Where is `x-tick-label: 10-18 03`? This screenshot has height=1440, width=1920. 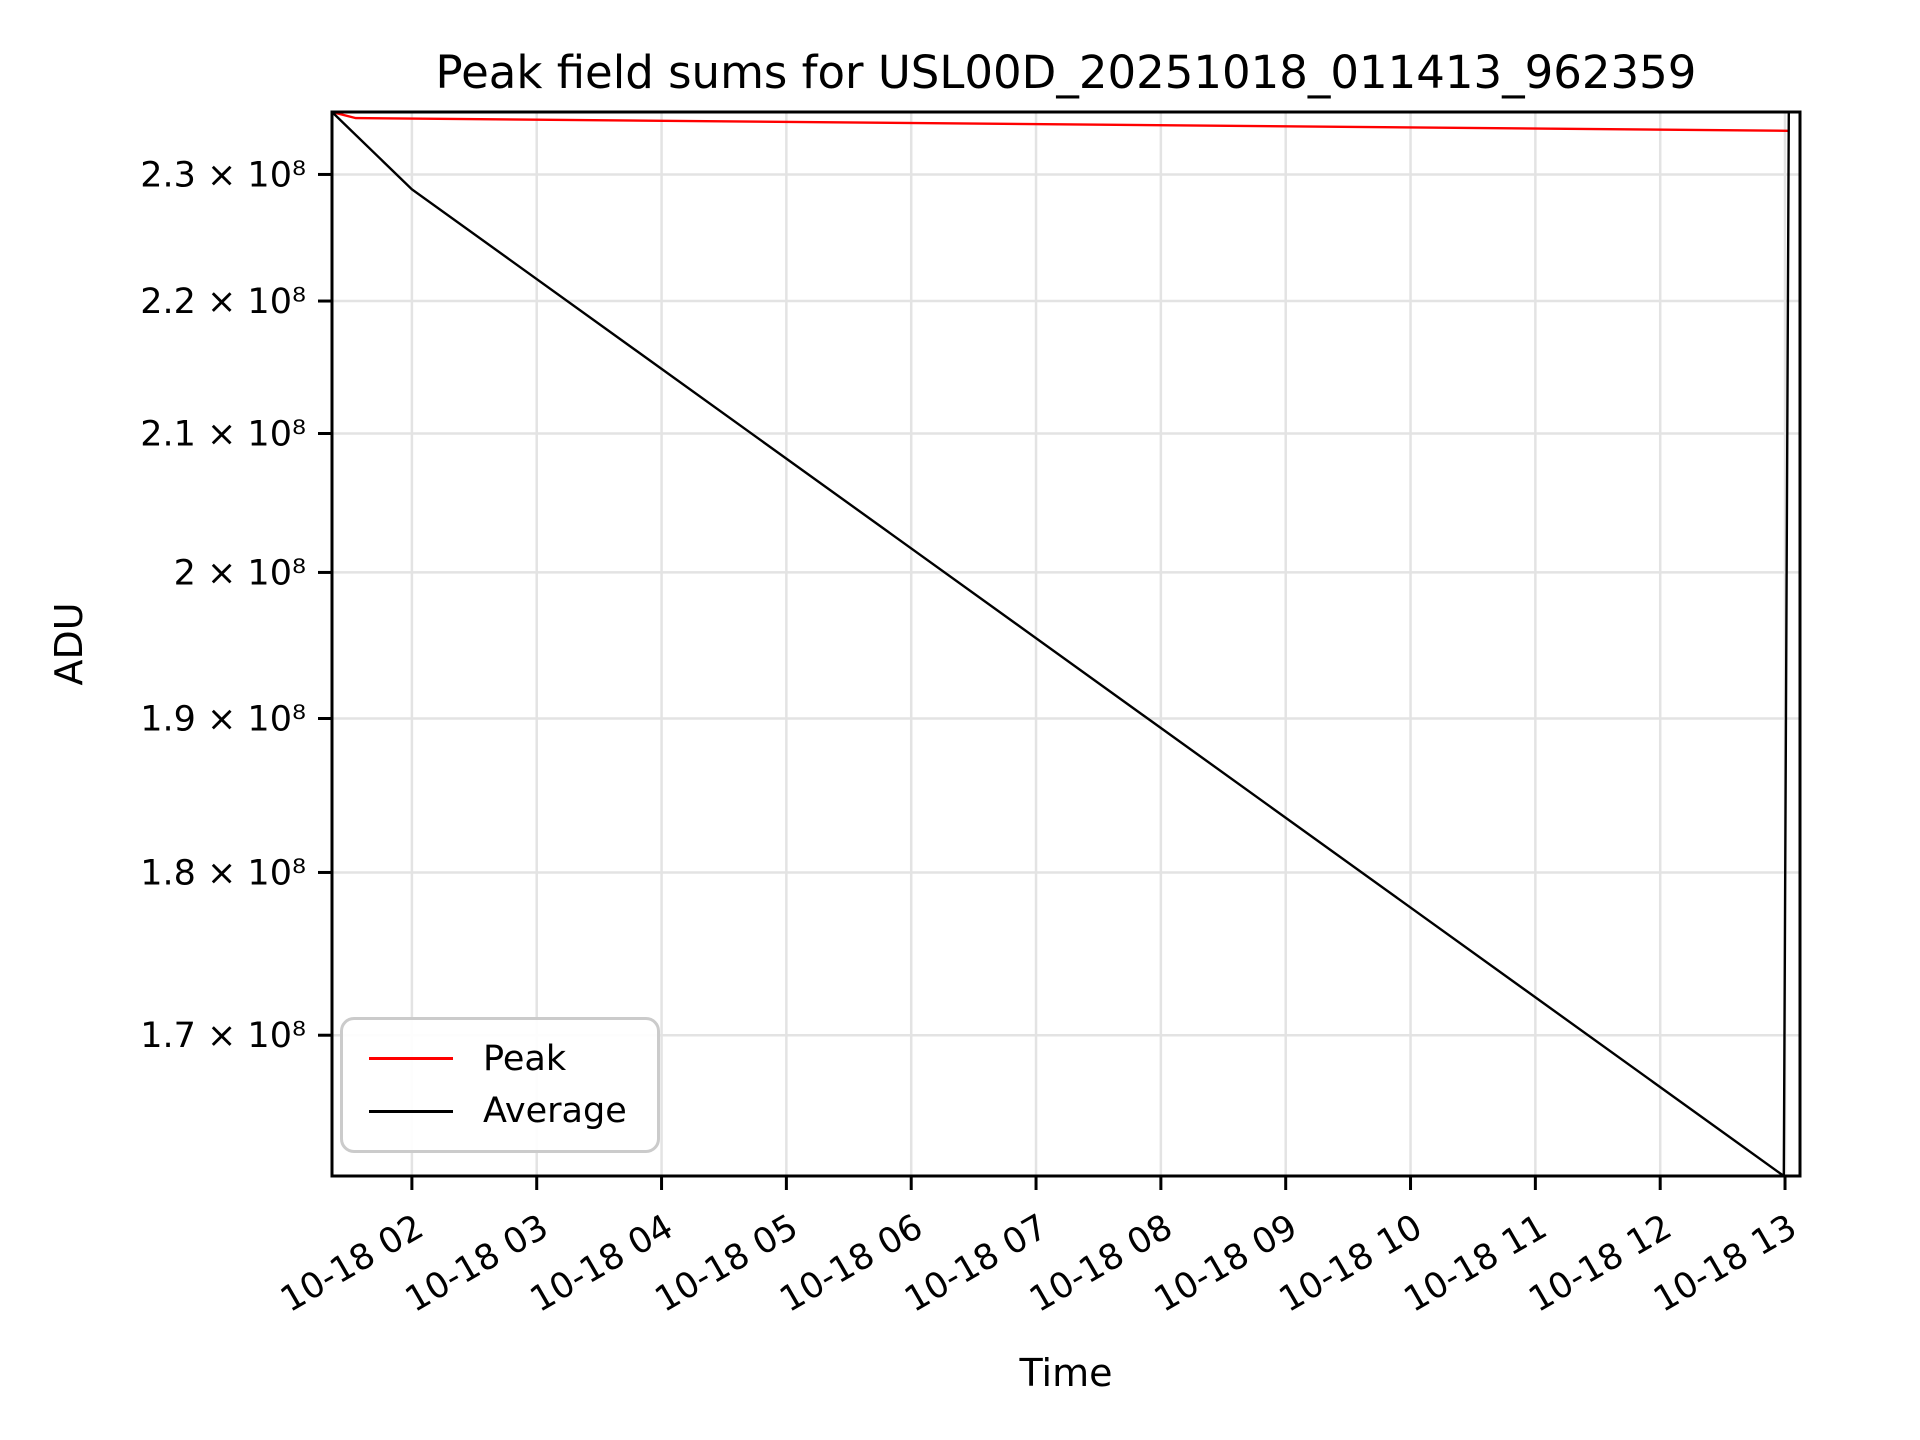 x-tick-label: 10-18 03 is located at coordinates (477, 1263).